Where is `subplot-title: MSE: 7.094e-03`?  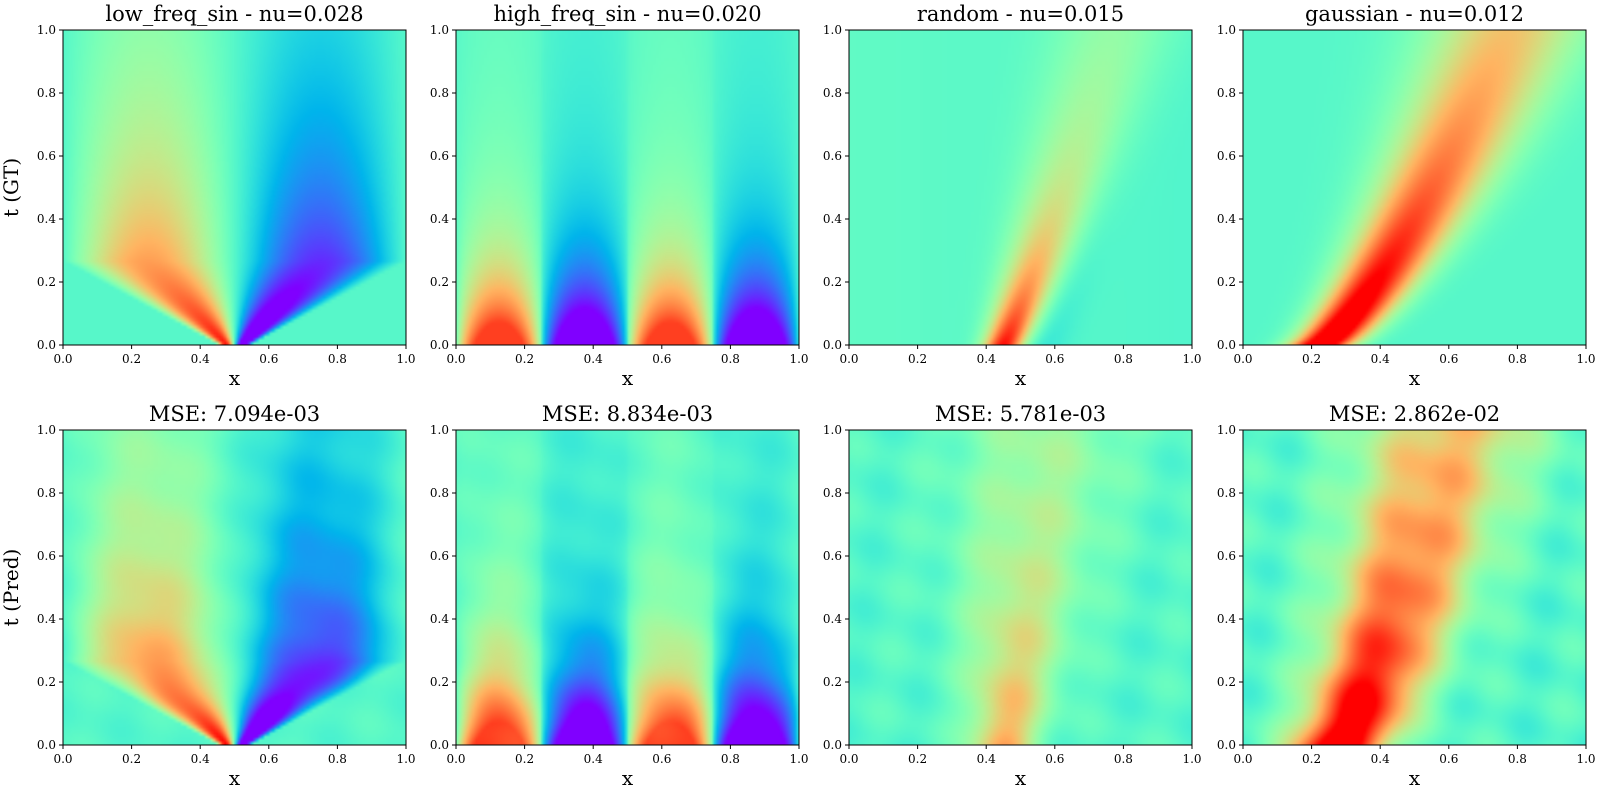
subplot-title: MSE: 7.094e-03 is located at coordinates (234, 414).